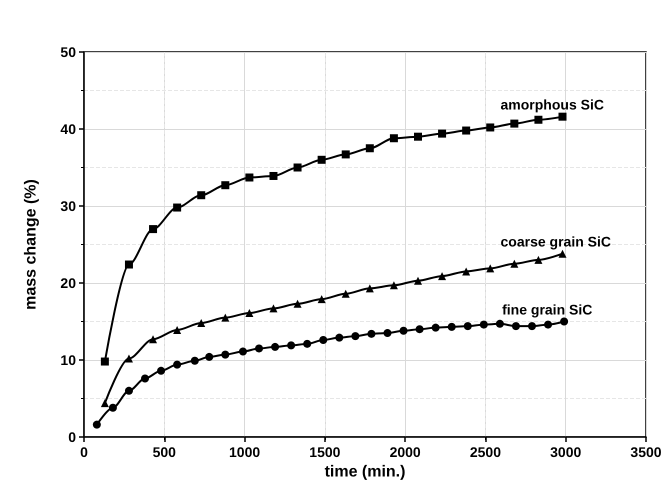 This screenshot has width=670, height=494. I want to click on y-tick-label: 0, so click(72, 437).